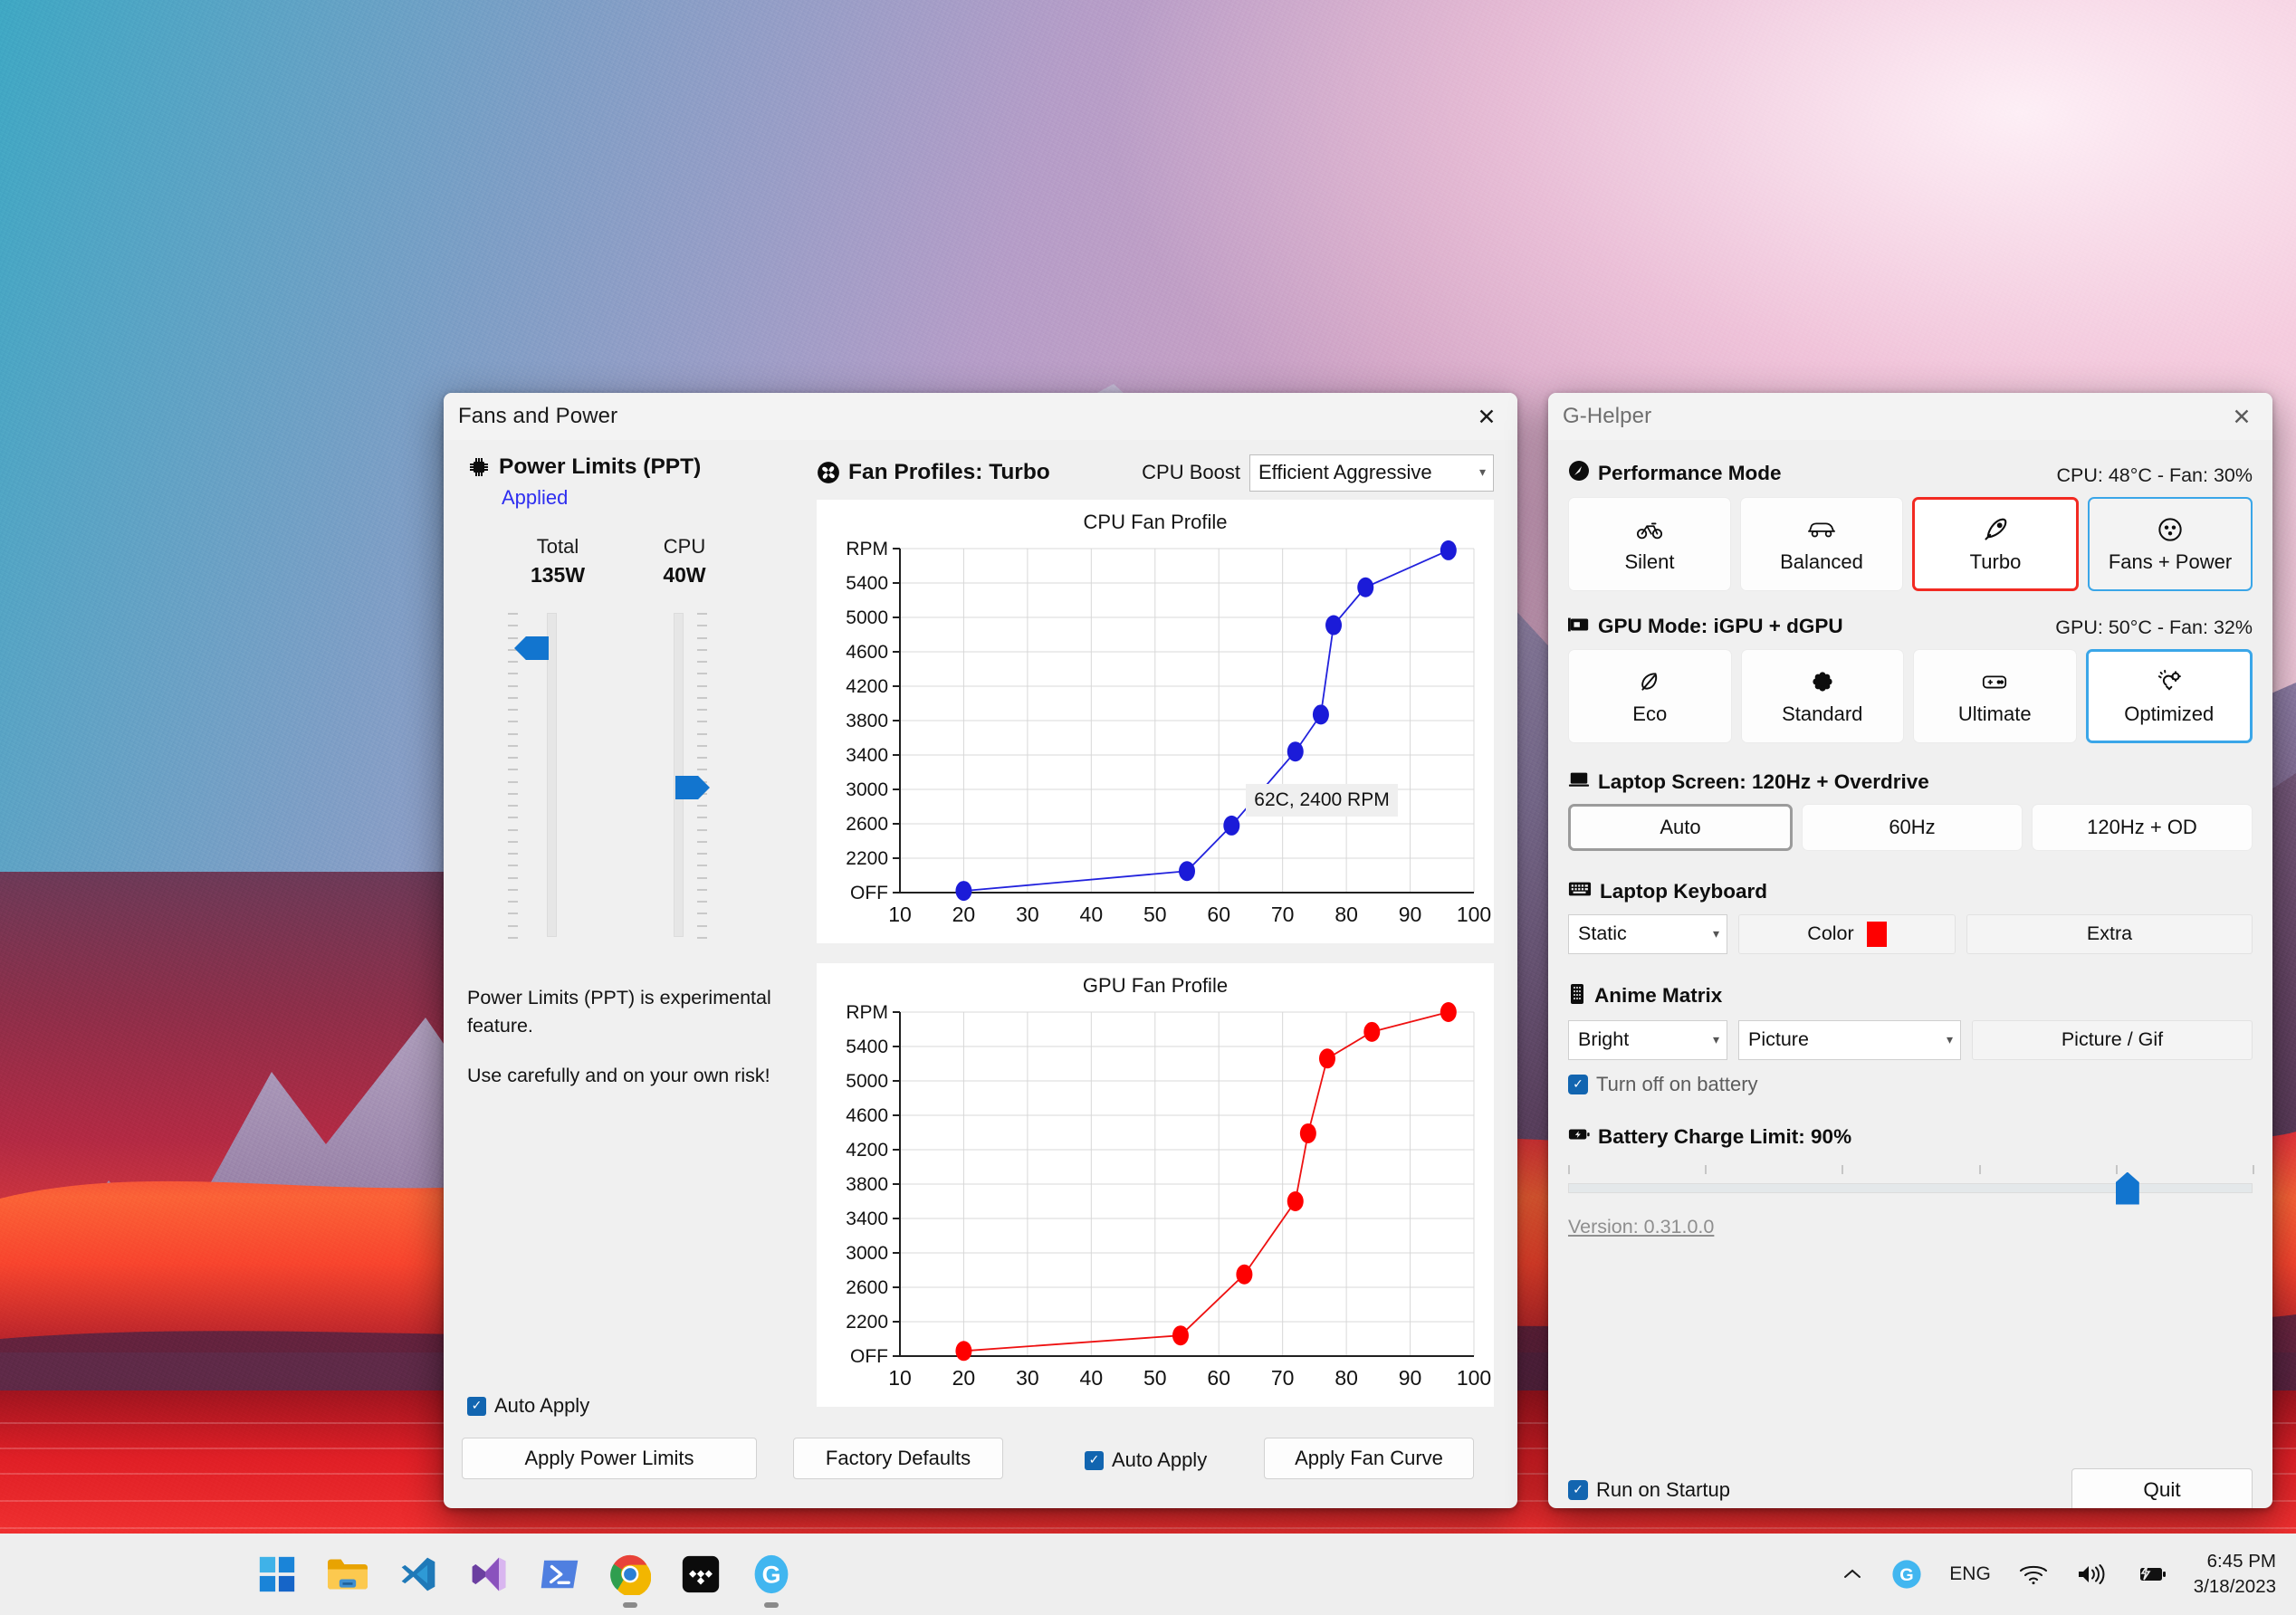 The image size is (2296, 1615). What do you see at coordinates (867, 721) in the screenshot?
I see `svg-text: 3800` at bounding box center [867, 721].